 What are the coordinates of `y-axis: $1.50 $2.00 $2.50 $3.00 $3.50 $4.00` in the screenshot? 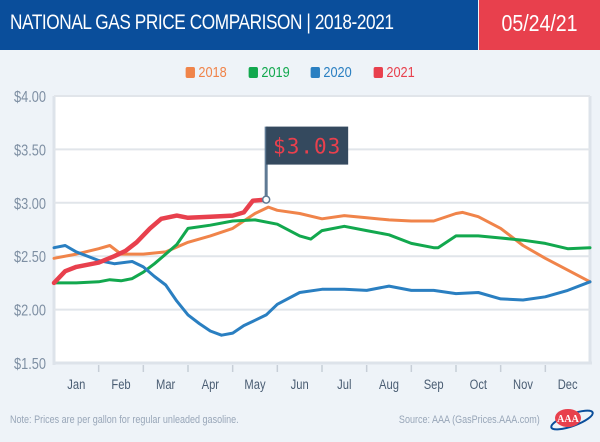 It's located at (30, 231).